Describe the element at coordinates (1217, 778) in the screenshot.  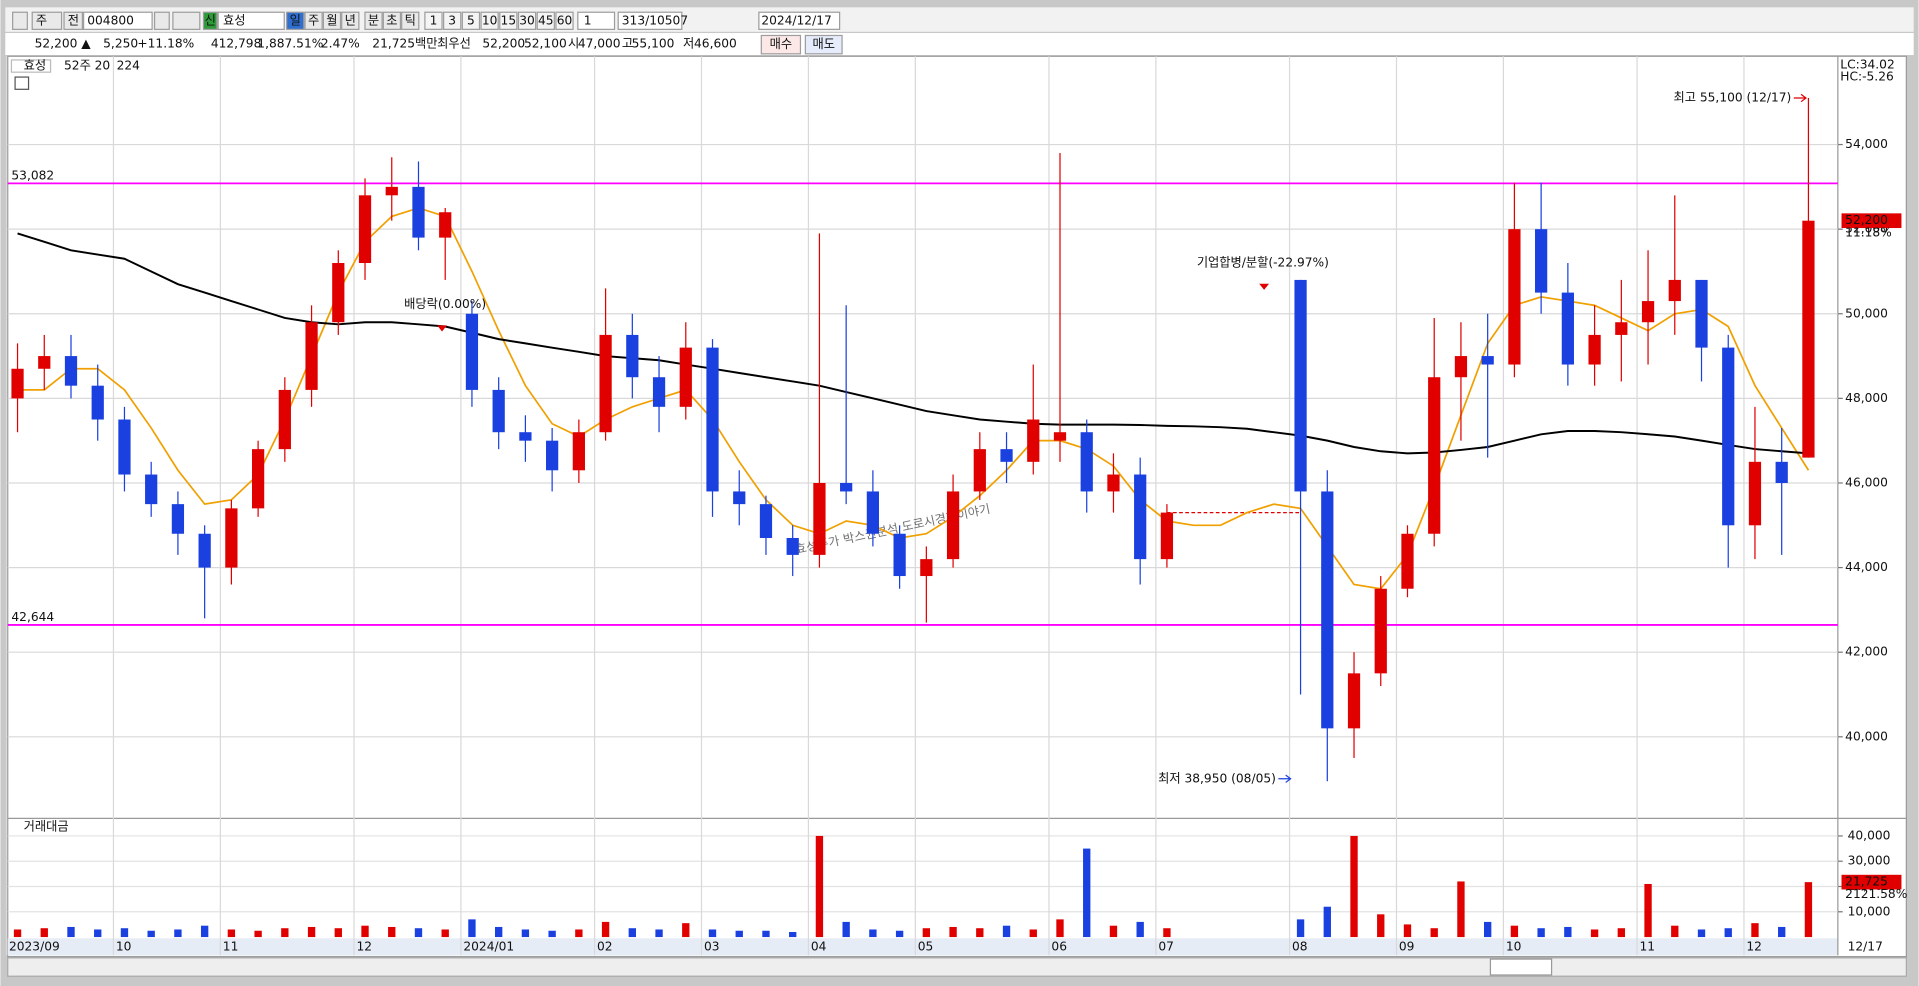
I see `low-annotation: 최저 38,950 (08/05)` at that location.